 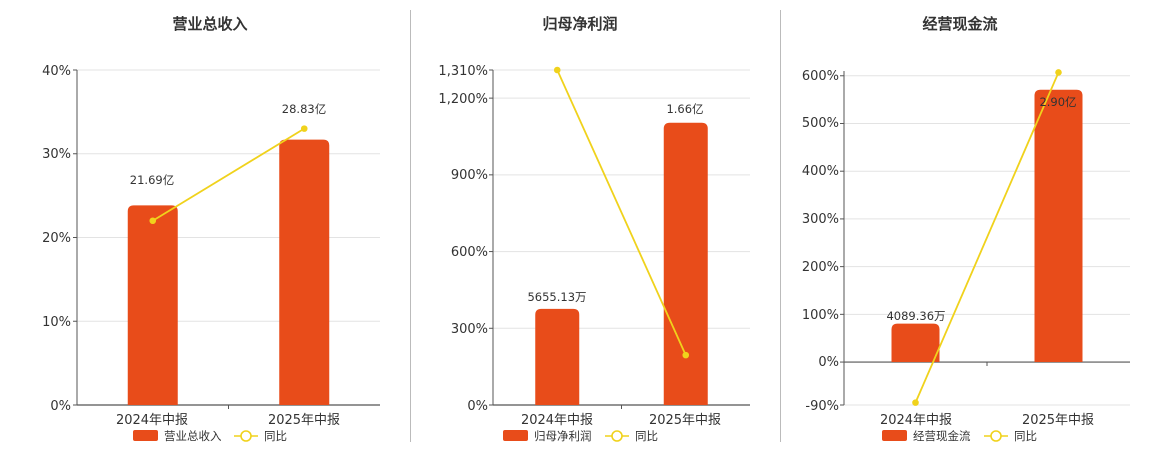 What do you see at coordinates (556, 297) in the screenshot?
I see `bar-data-label: 5655.13万` at bounding box center [556, 297].